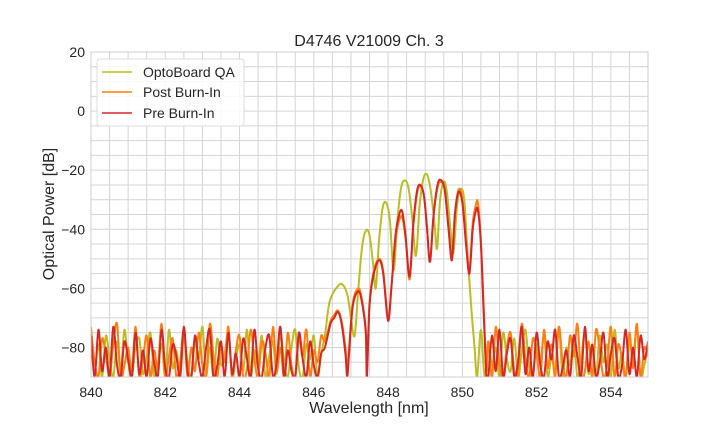 The image size is (720, 437). What do you see at coordinates (189, 72) in the screenshot?
I see `legend-label-optoboard-qa: OptoBoard QA` at bounding box center [189, 72].